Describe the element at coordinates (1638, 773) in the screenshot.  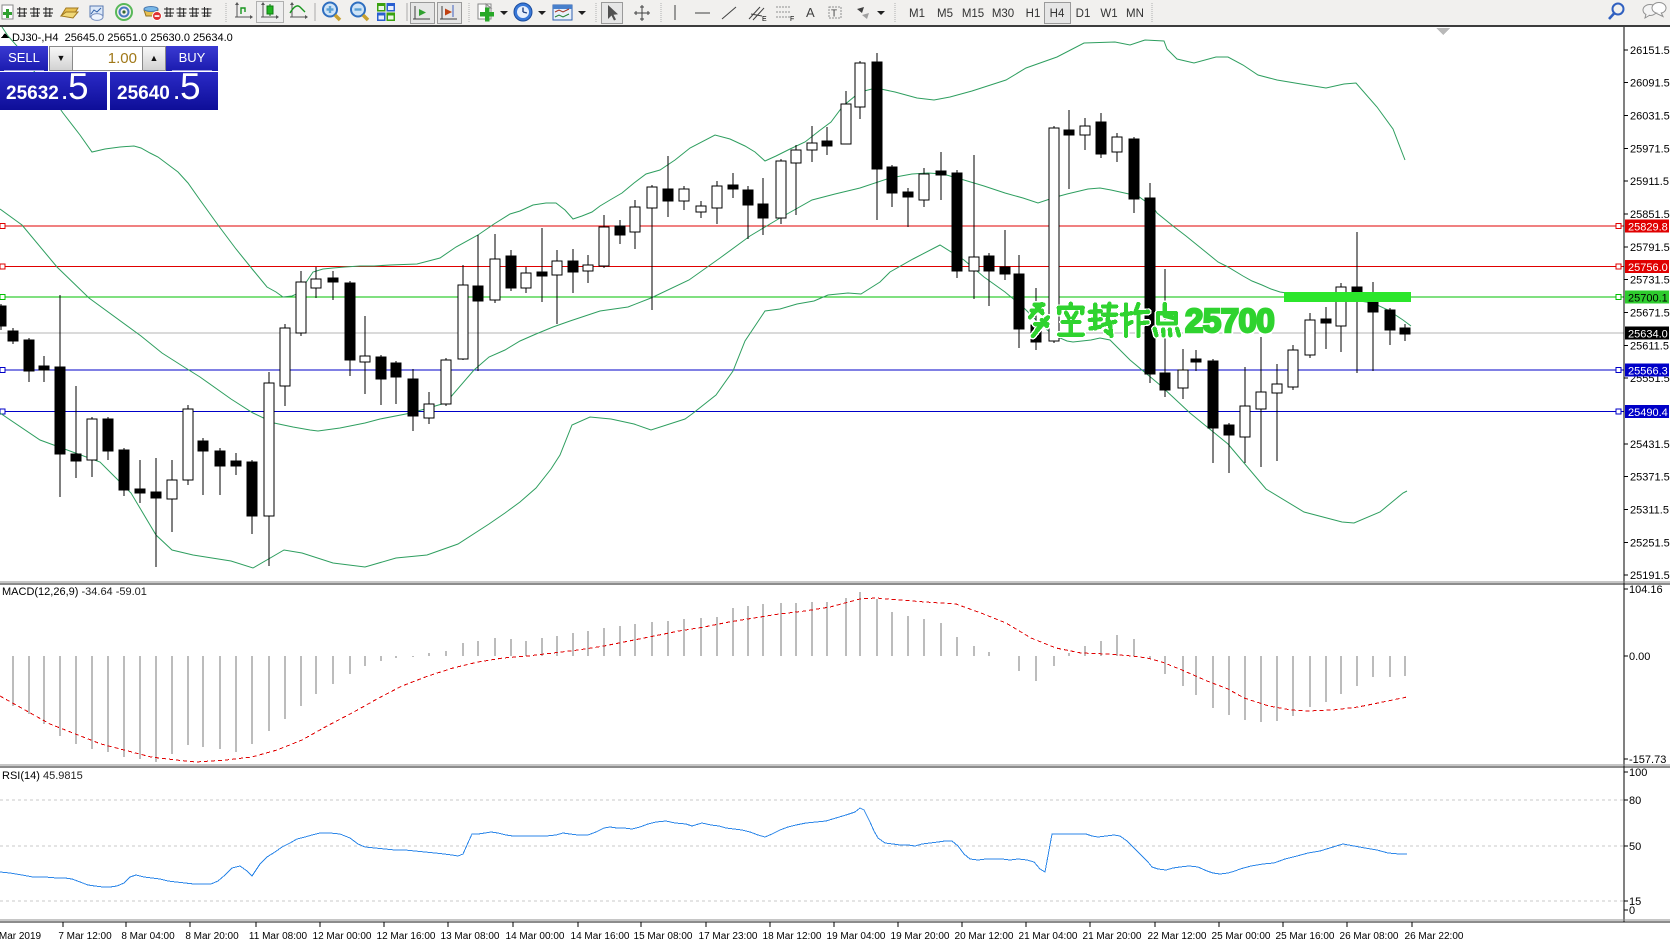
I see `svg-text: 100` at that location.